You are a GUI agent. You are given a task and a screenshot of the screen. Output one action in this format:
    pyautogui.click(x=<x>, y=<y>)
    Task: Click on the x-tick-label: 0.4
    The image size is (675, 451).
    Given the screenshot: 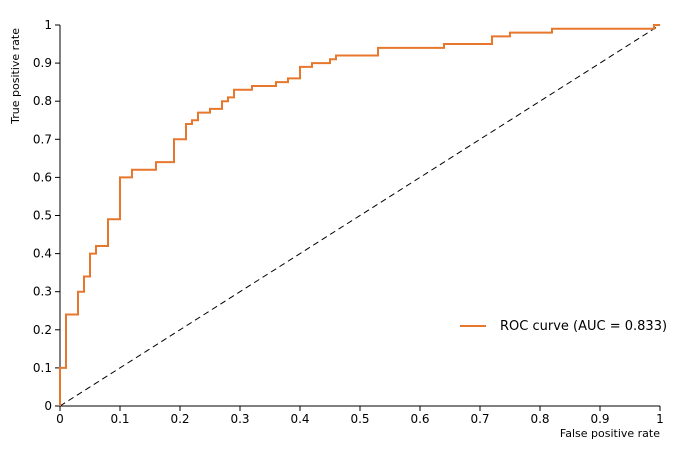 What is the action you would take?
    pyautogui.click(x=299, y=419)
    